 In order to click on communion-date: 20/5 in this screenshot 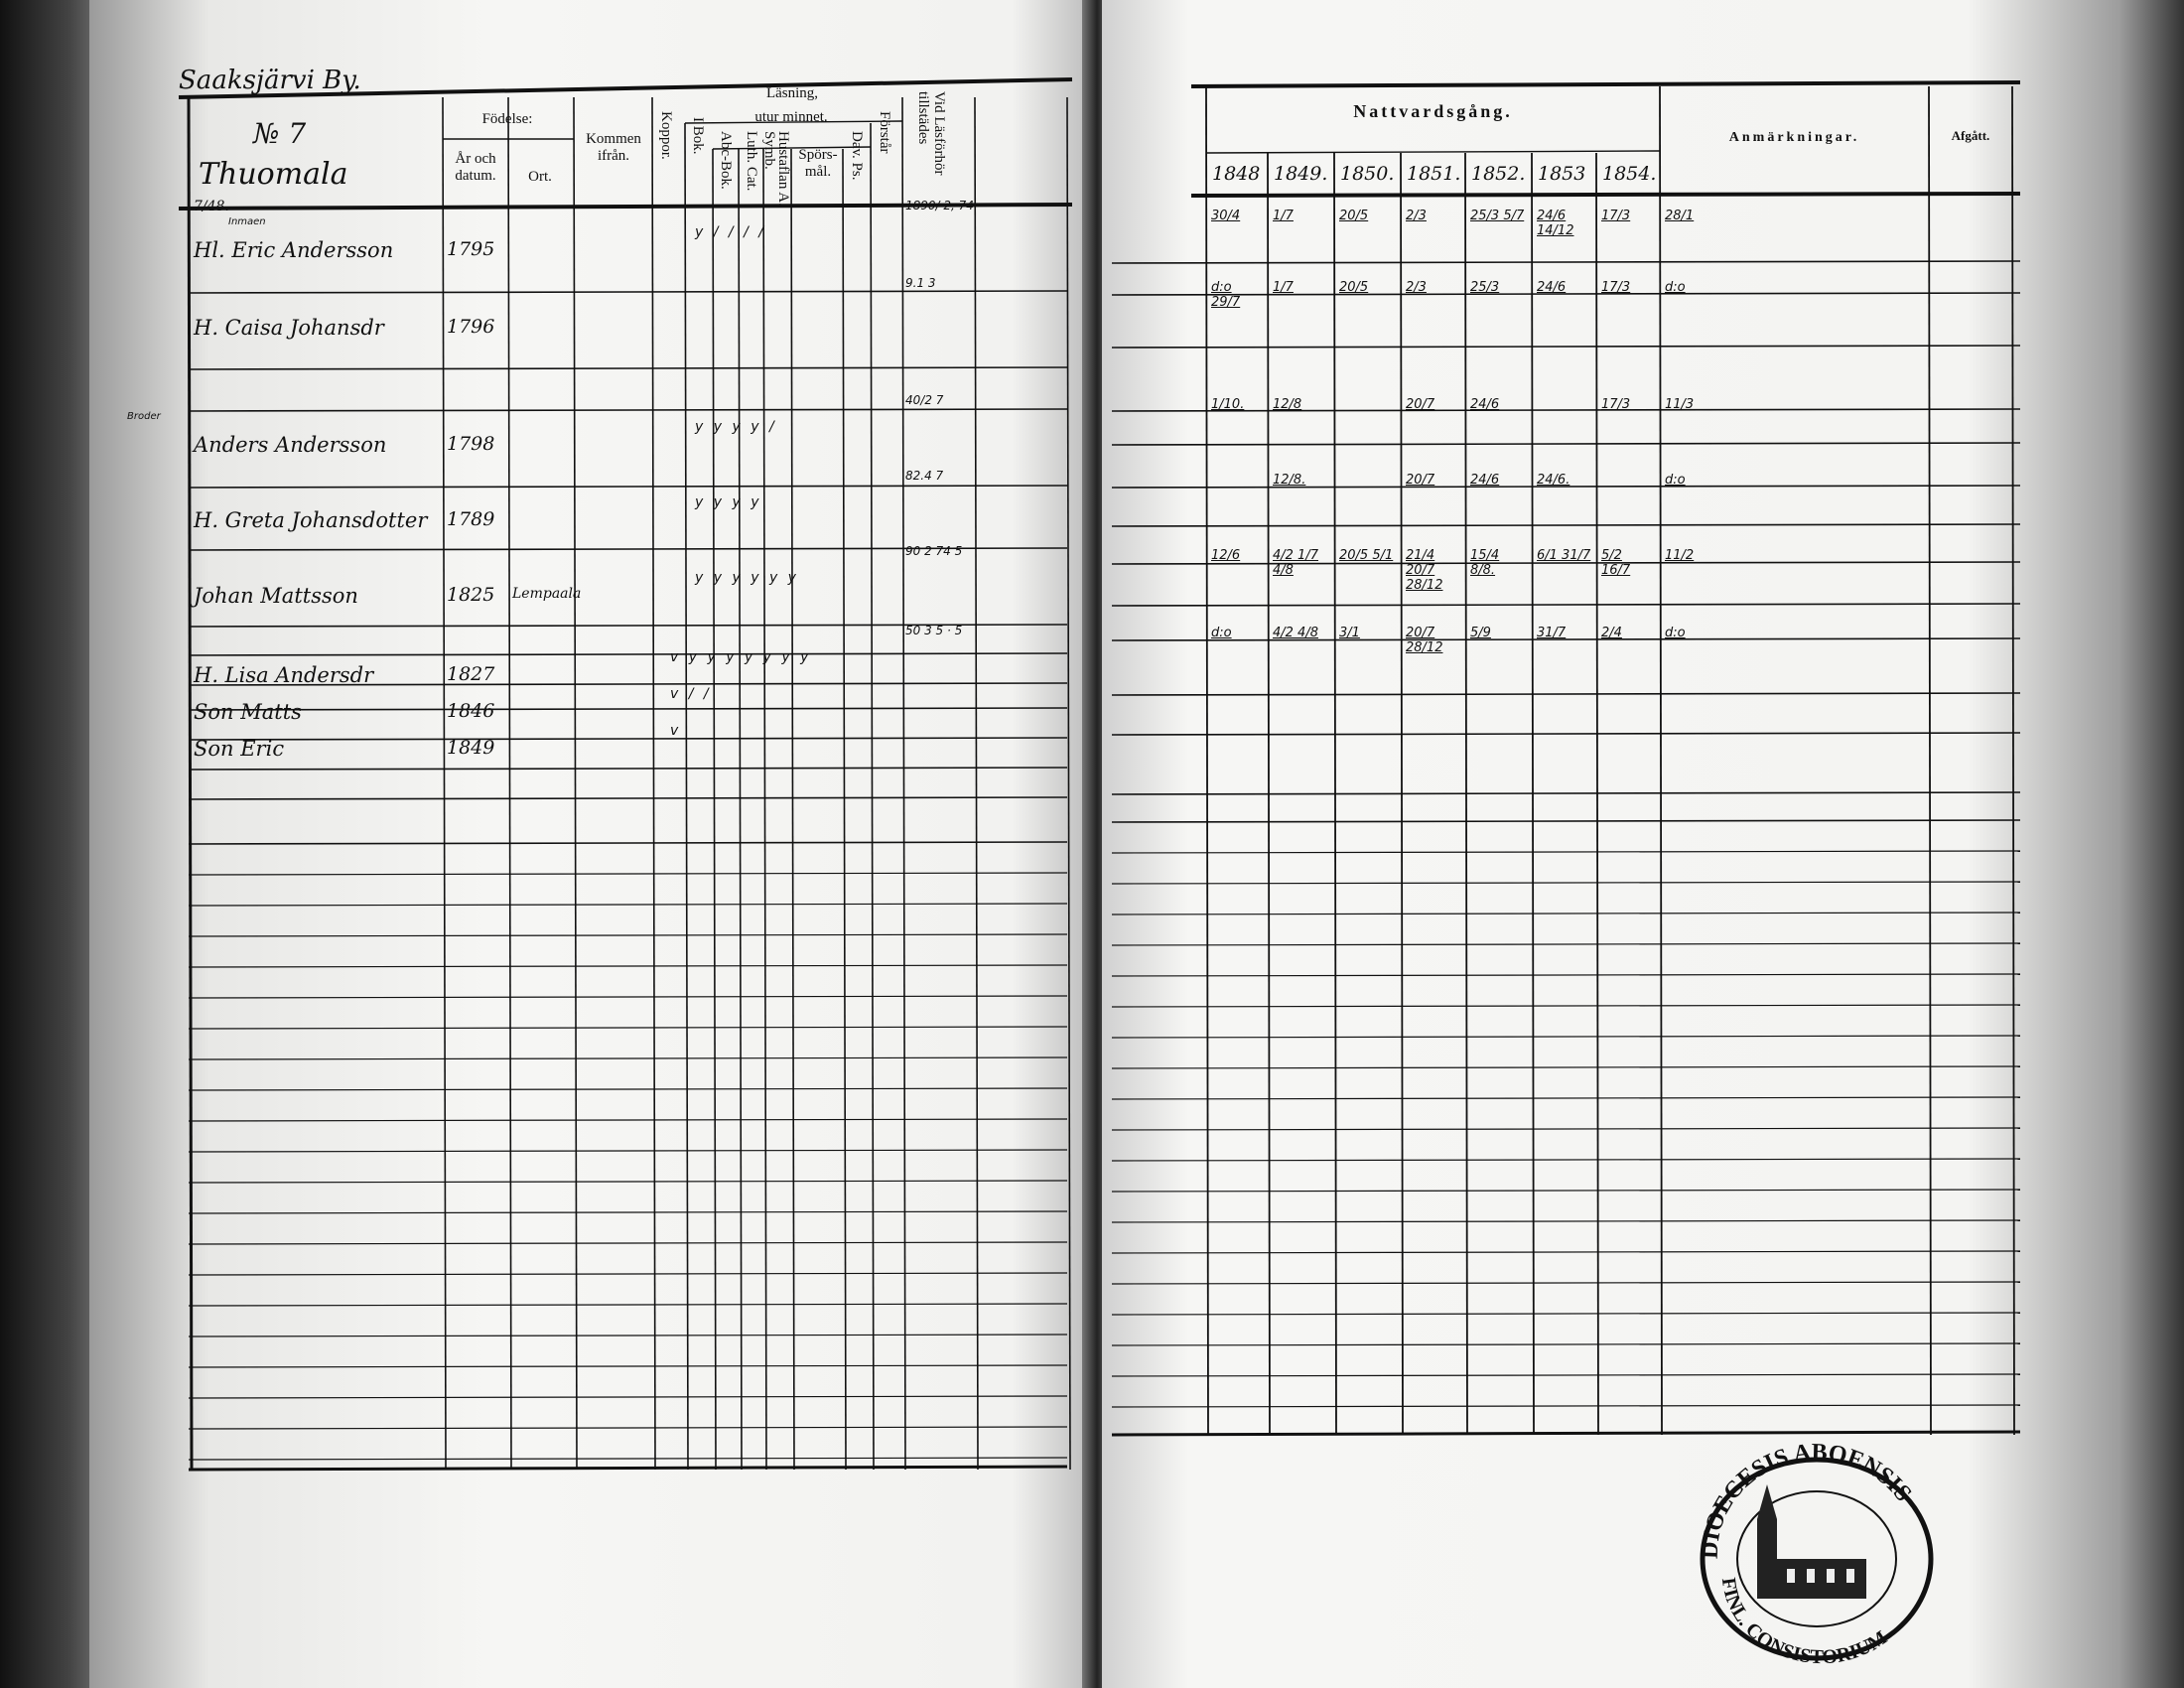, I will do `click(1354, 216)`.